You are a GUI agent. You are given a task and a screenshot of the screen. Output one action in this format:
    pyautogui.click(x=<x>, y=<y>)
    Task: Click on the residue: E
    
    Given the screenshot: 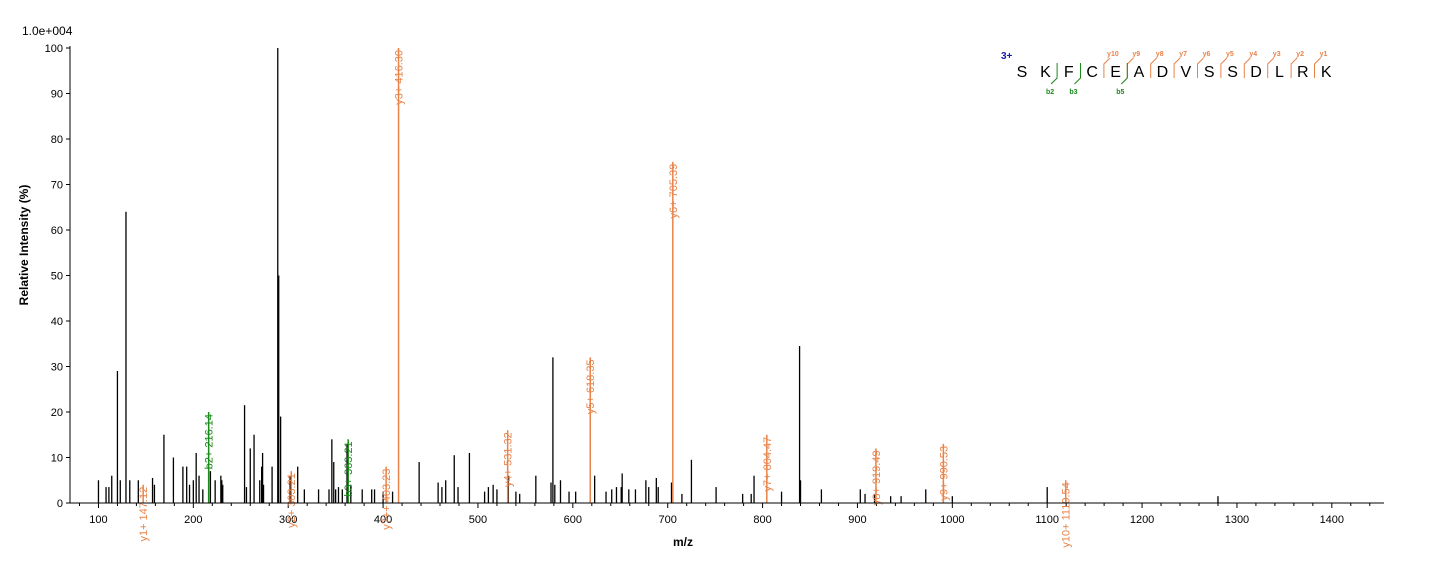 What is the action you would take?
    pyautogui.click(x=1115, y=72)
    